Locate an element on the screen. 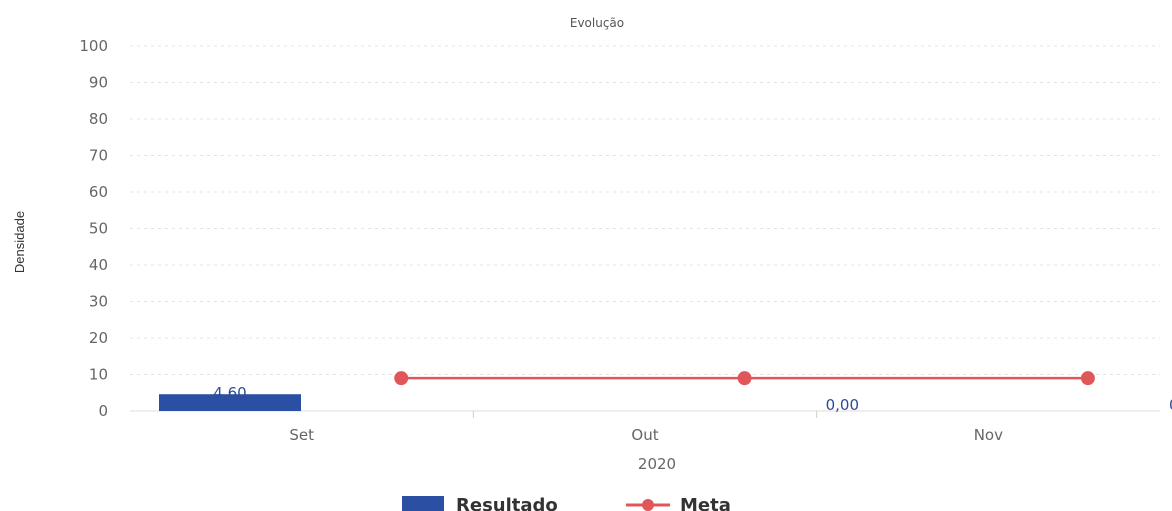 The width and height of the screenshot is (1172, 511). legend: Resultado Meta is located at coordinates (566, 503).